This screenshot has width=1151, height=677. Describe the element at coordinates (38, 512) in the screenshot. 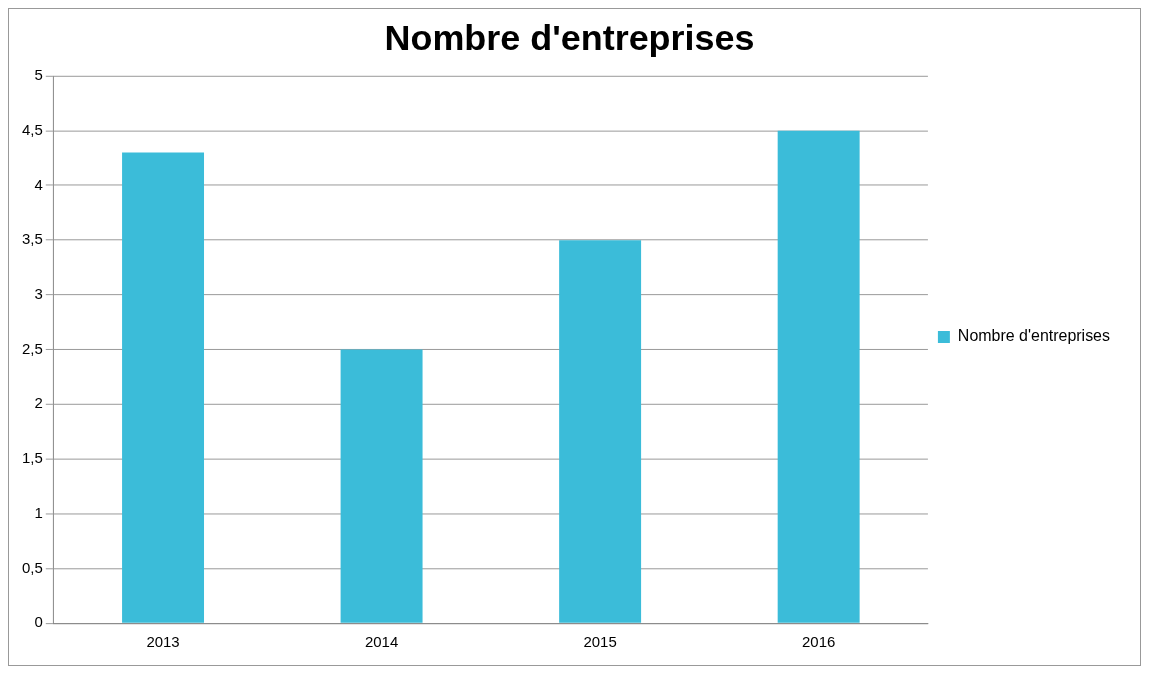

I see `y-tick-label: 1` at that location.